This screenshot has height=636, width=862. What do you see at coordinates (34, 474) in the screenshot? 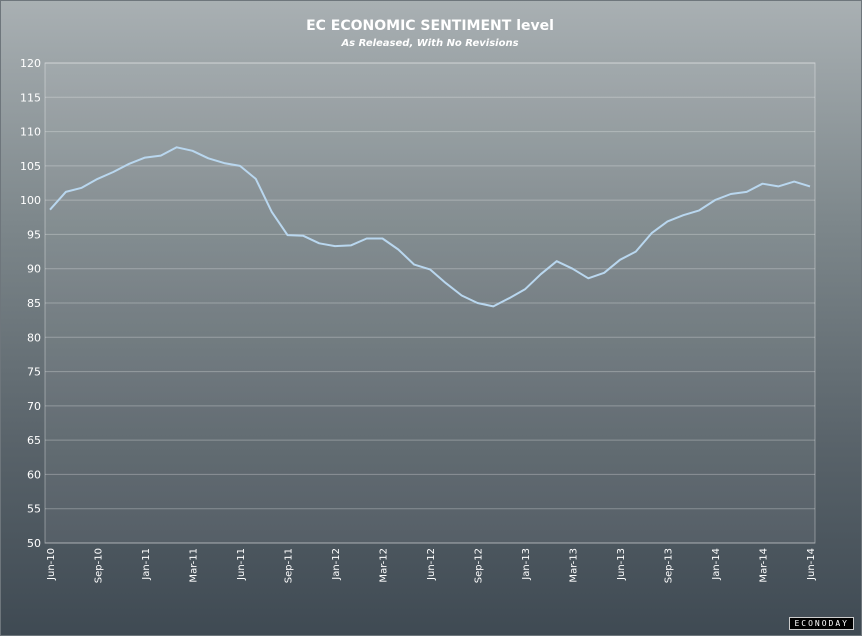
I see `y-tick-label: 60` at bounding box center [34, 474].